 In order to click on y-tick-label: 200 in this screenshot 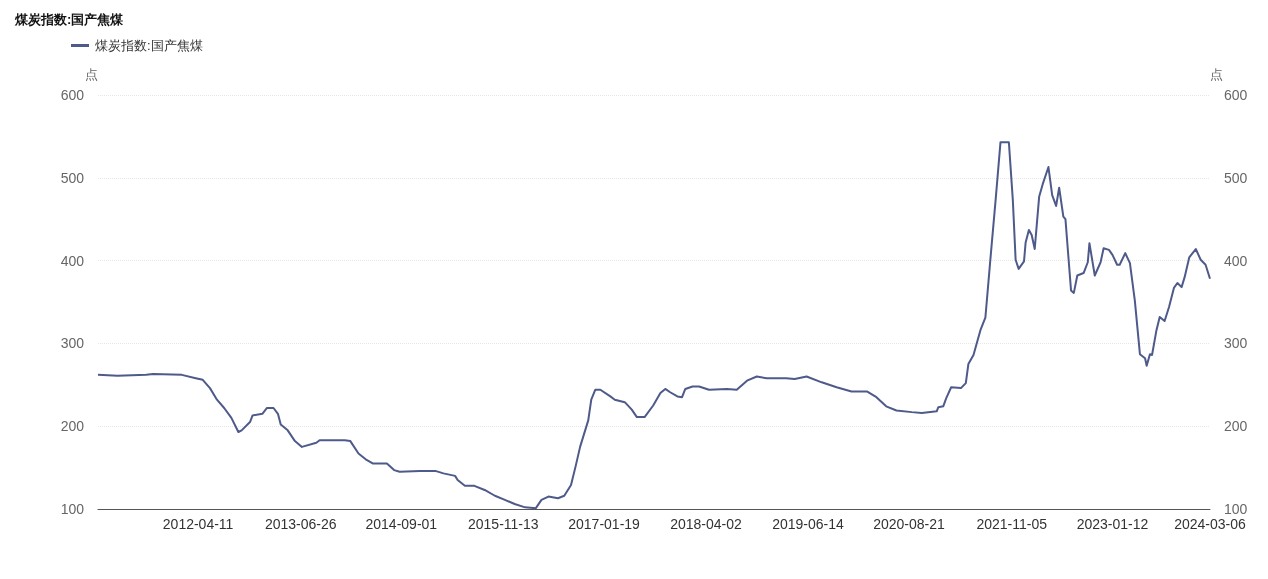, I will do `click(72, 426)`.